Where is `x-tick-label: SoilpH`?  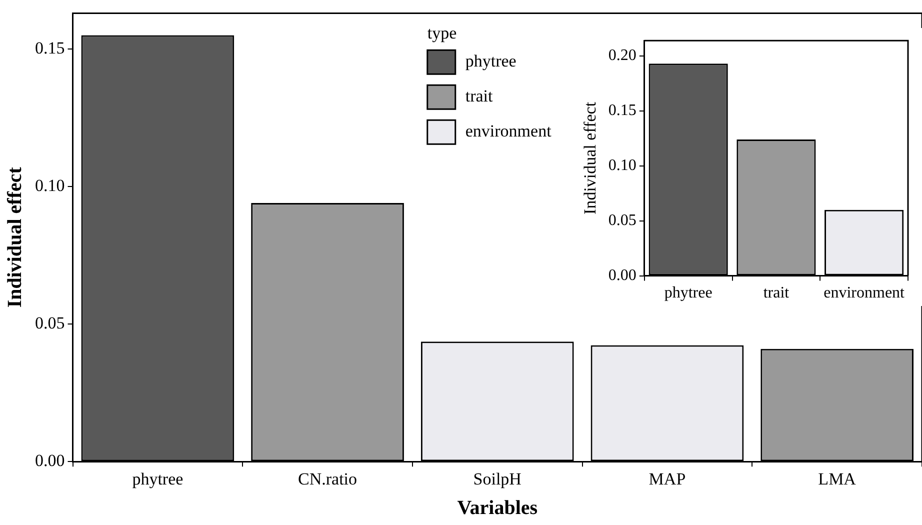
x-tick-label: SoilpH is located at coordinates (497, 478).